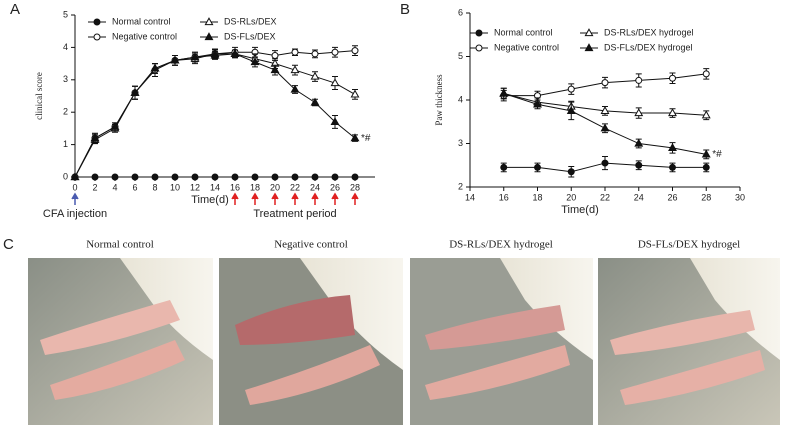 This screenshot has height=425, width=788. Describe the element at coordinates (460, 12) in the screenshot. I see `y-tick-label: 6` at that location.